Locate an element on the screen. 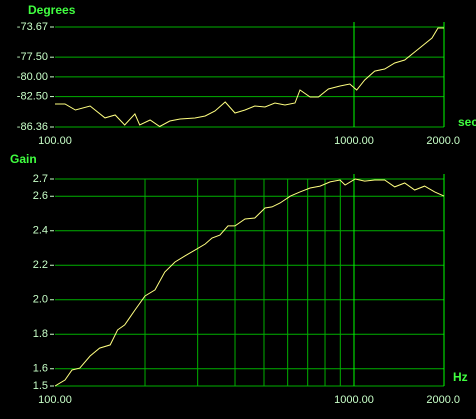 The image size is (476, 419). y-tick-label: 2.6 is located at coordinates (40, 196).